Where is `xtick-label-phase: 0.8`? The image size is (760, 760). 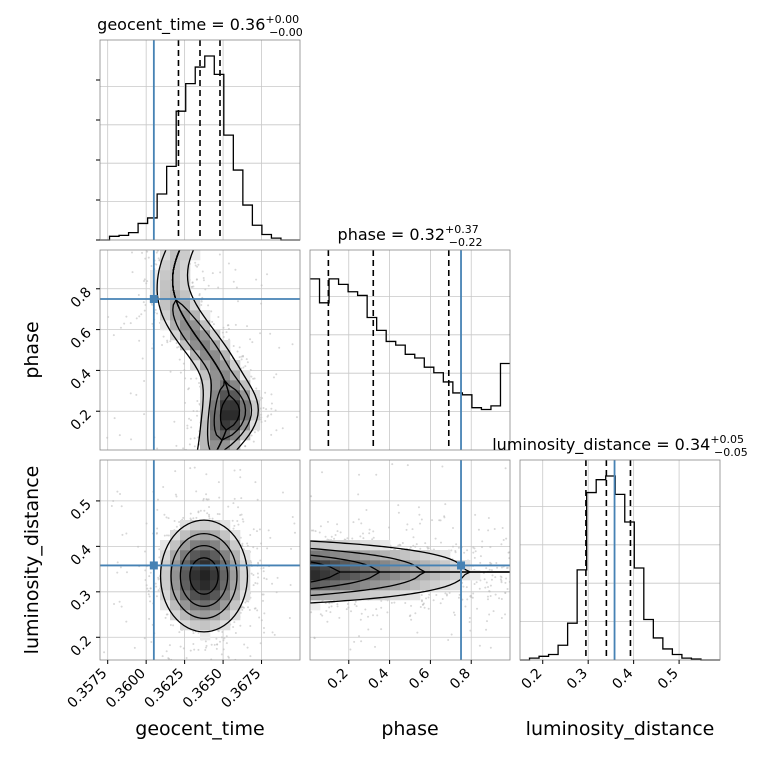
xtick-label-phase: 0.8 is located at coordinates (460, 679).